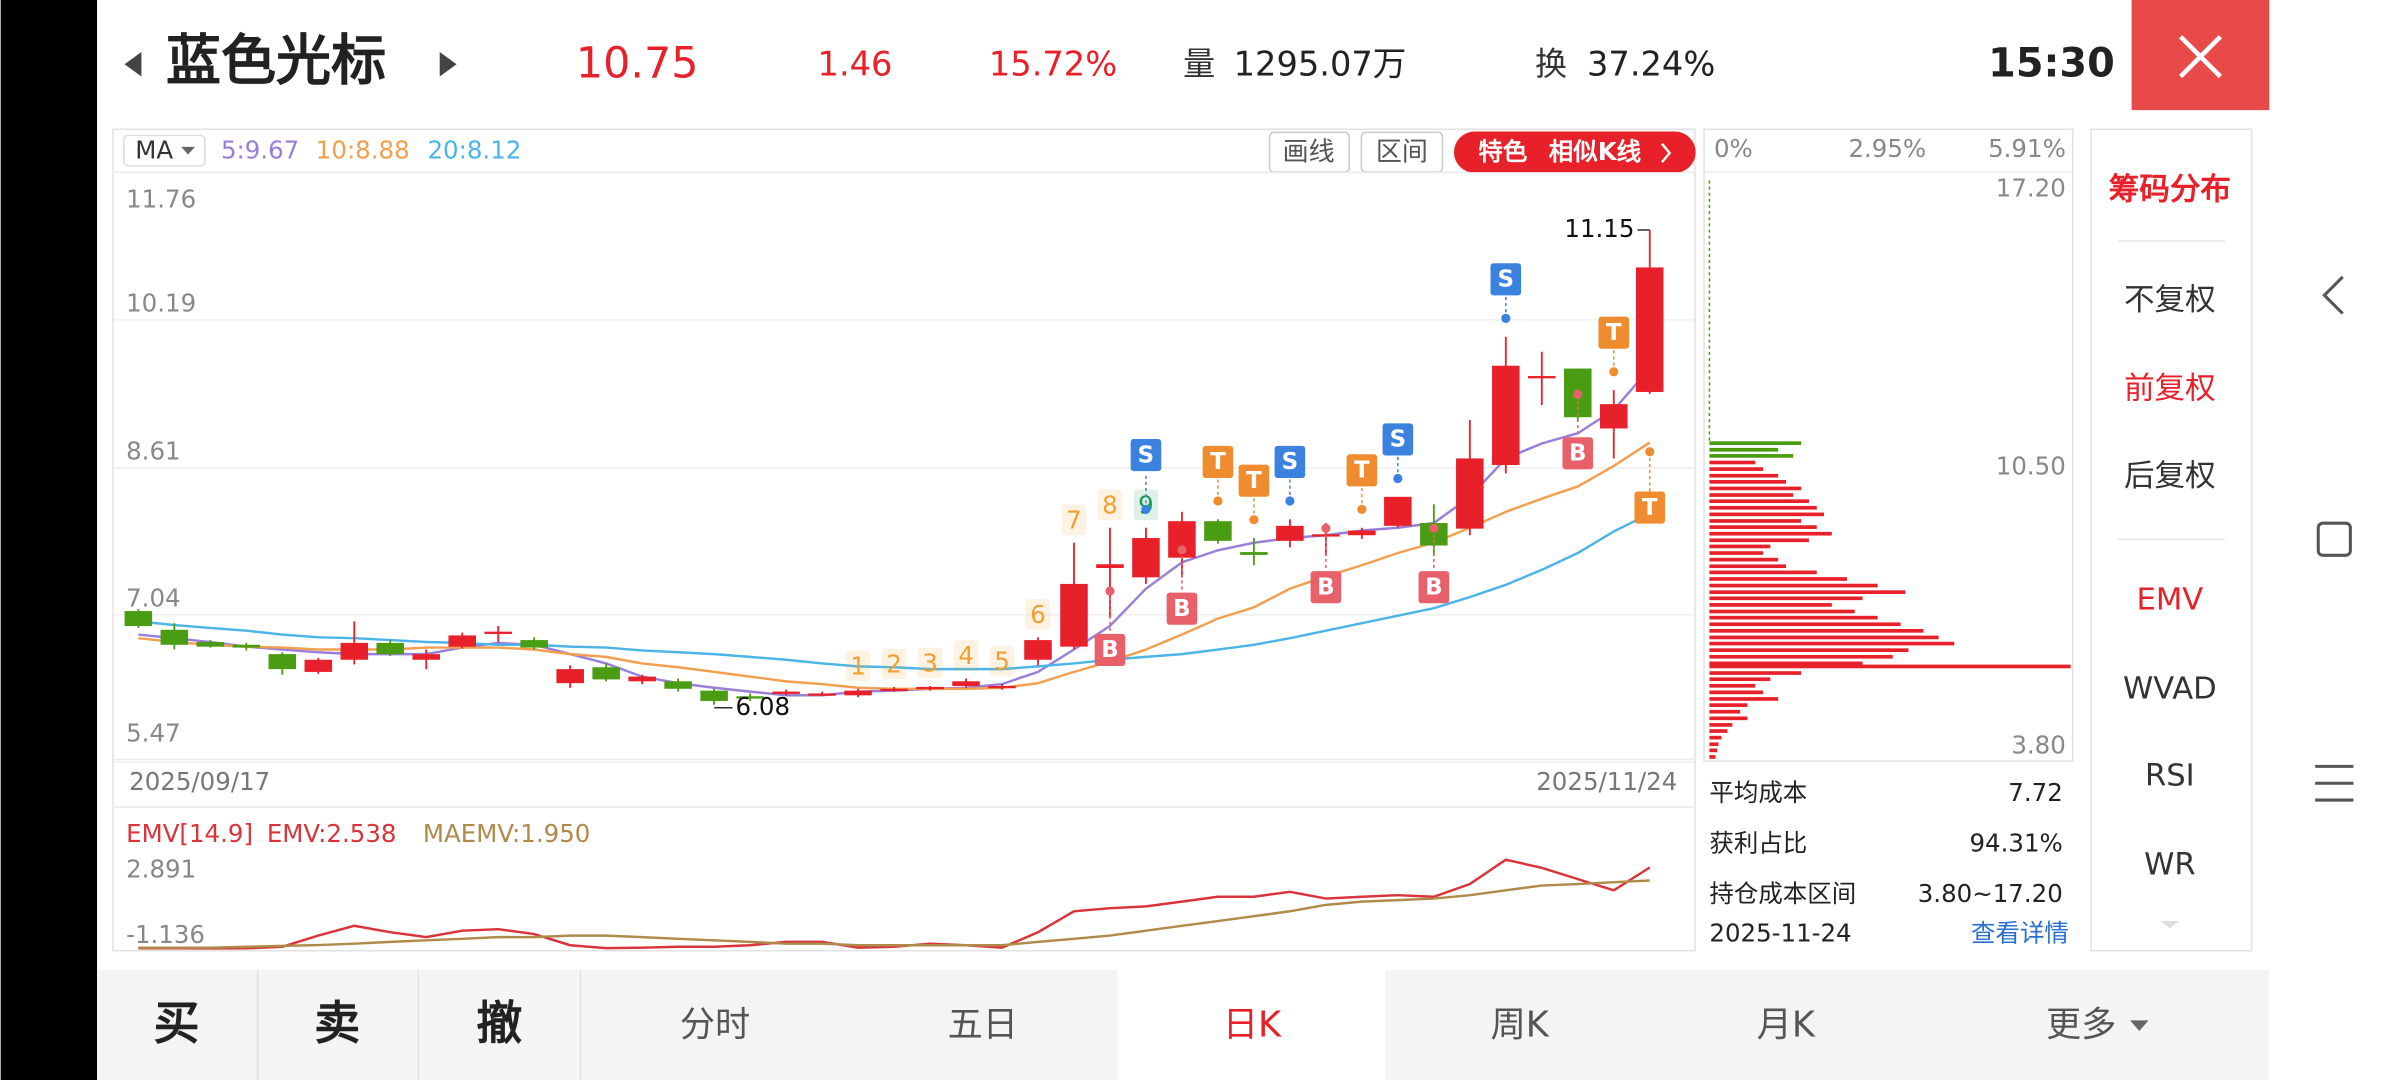 This screenshot has width=2400, height=1080. I want to click on prev-arrow, so click(133, 64).